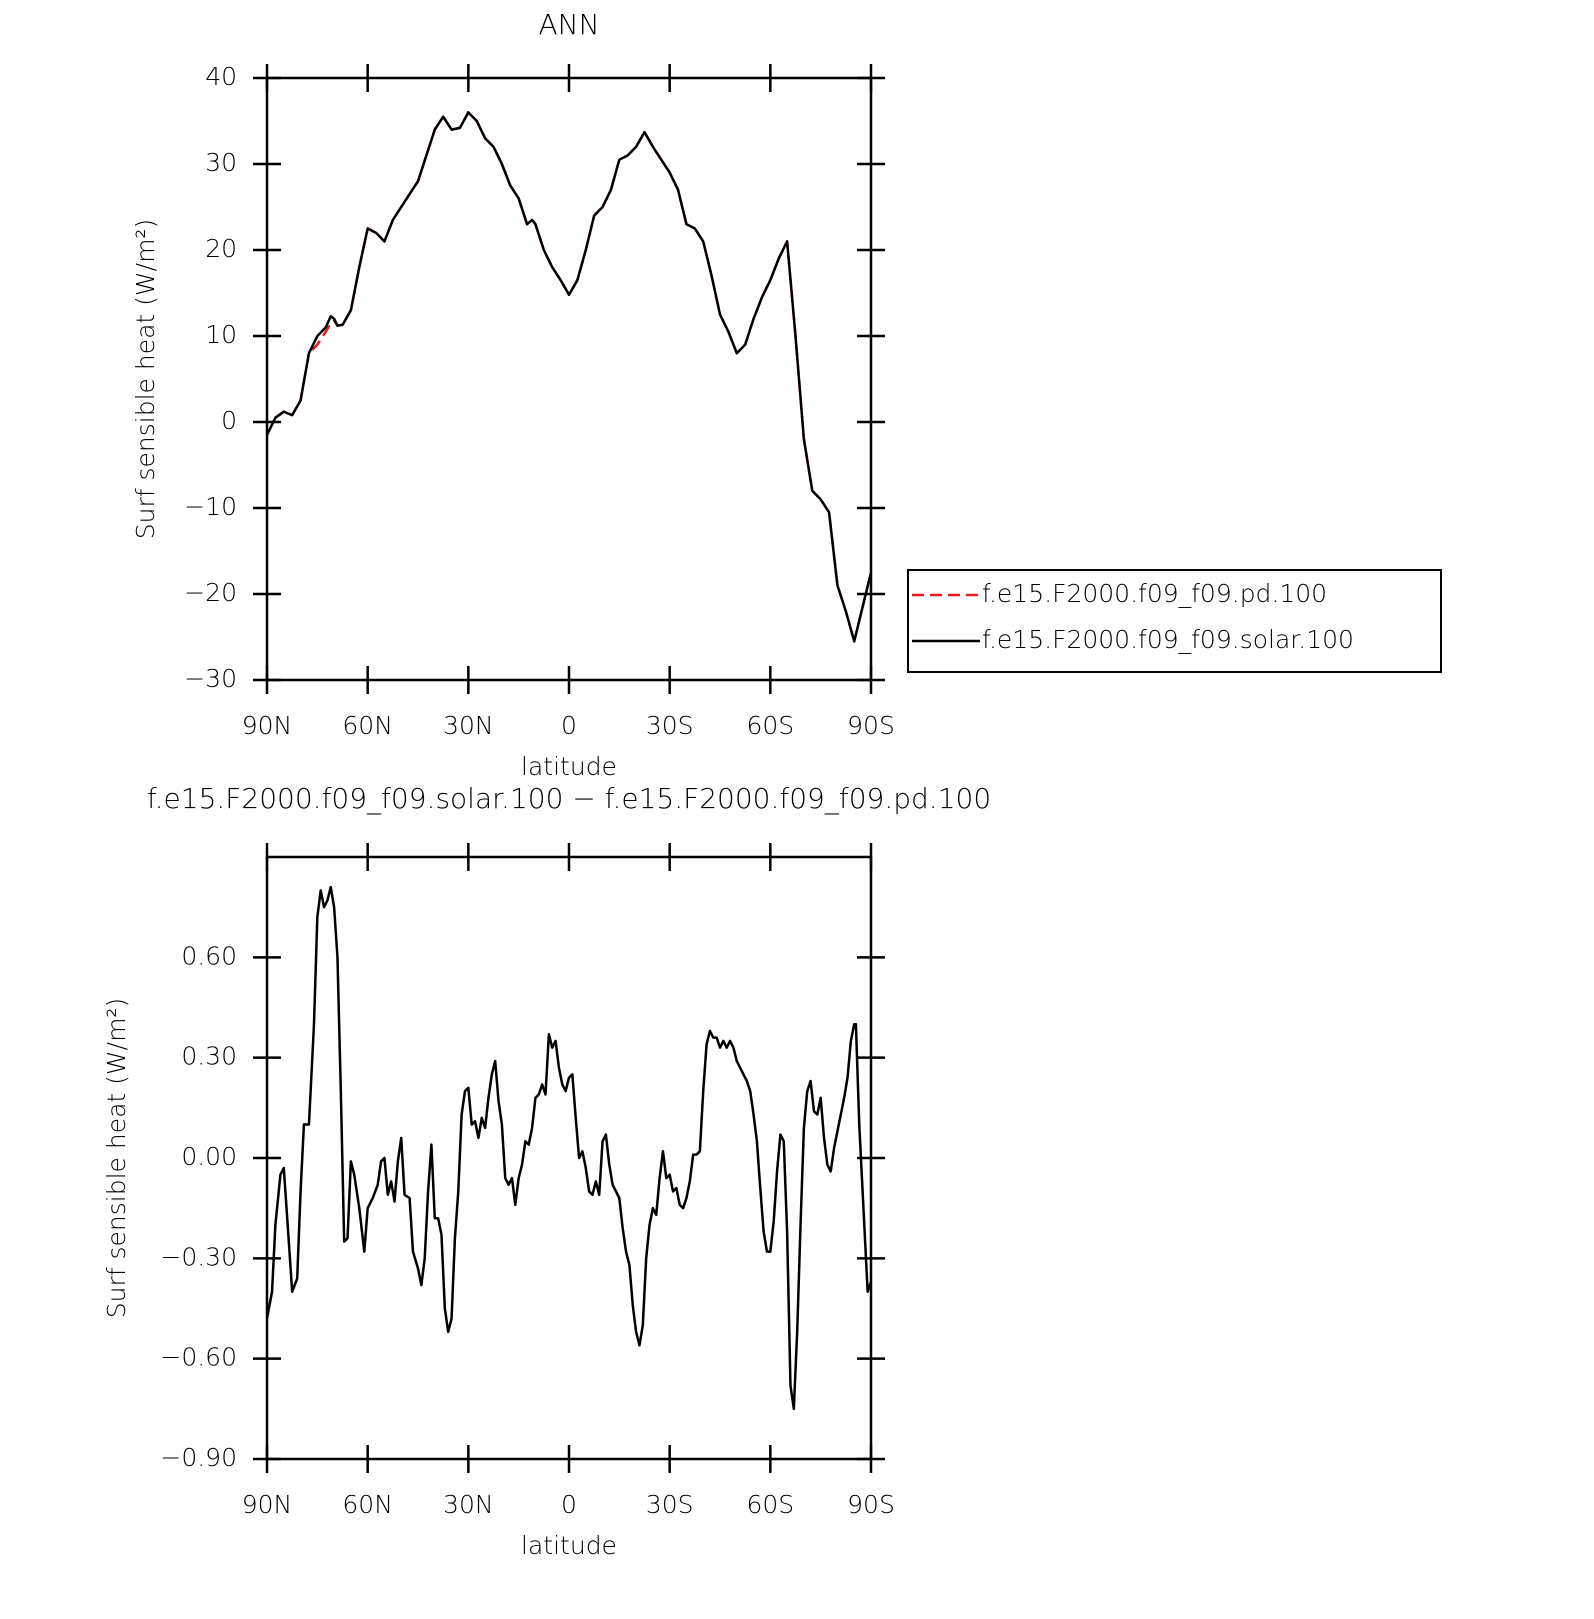 Image resolution: width=1594 pixels, height=1619 pixels. I want to click on legend-label: f.e15.F2000.f09_f09.pd.100, so click(1154, 593).